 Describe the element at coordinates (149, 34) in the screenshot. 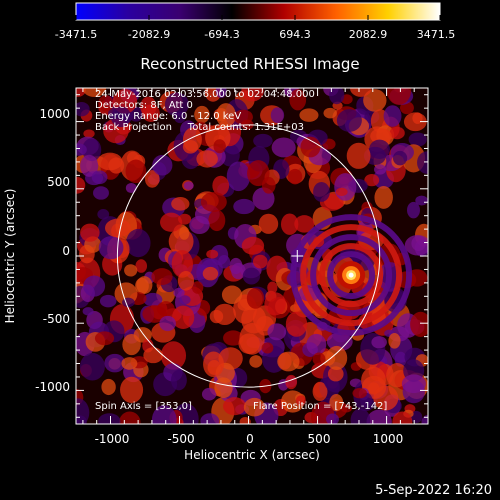

I see `colorbar-tick-label-1: -2082.9` at that location.